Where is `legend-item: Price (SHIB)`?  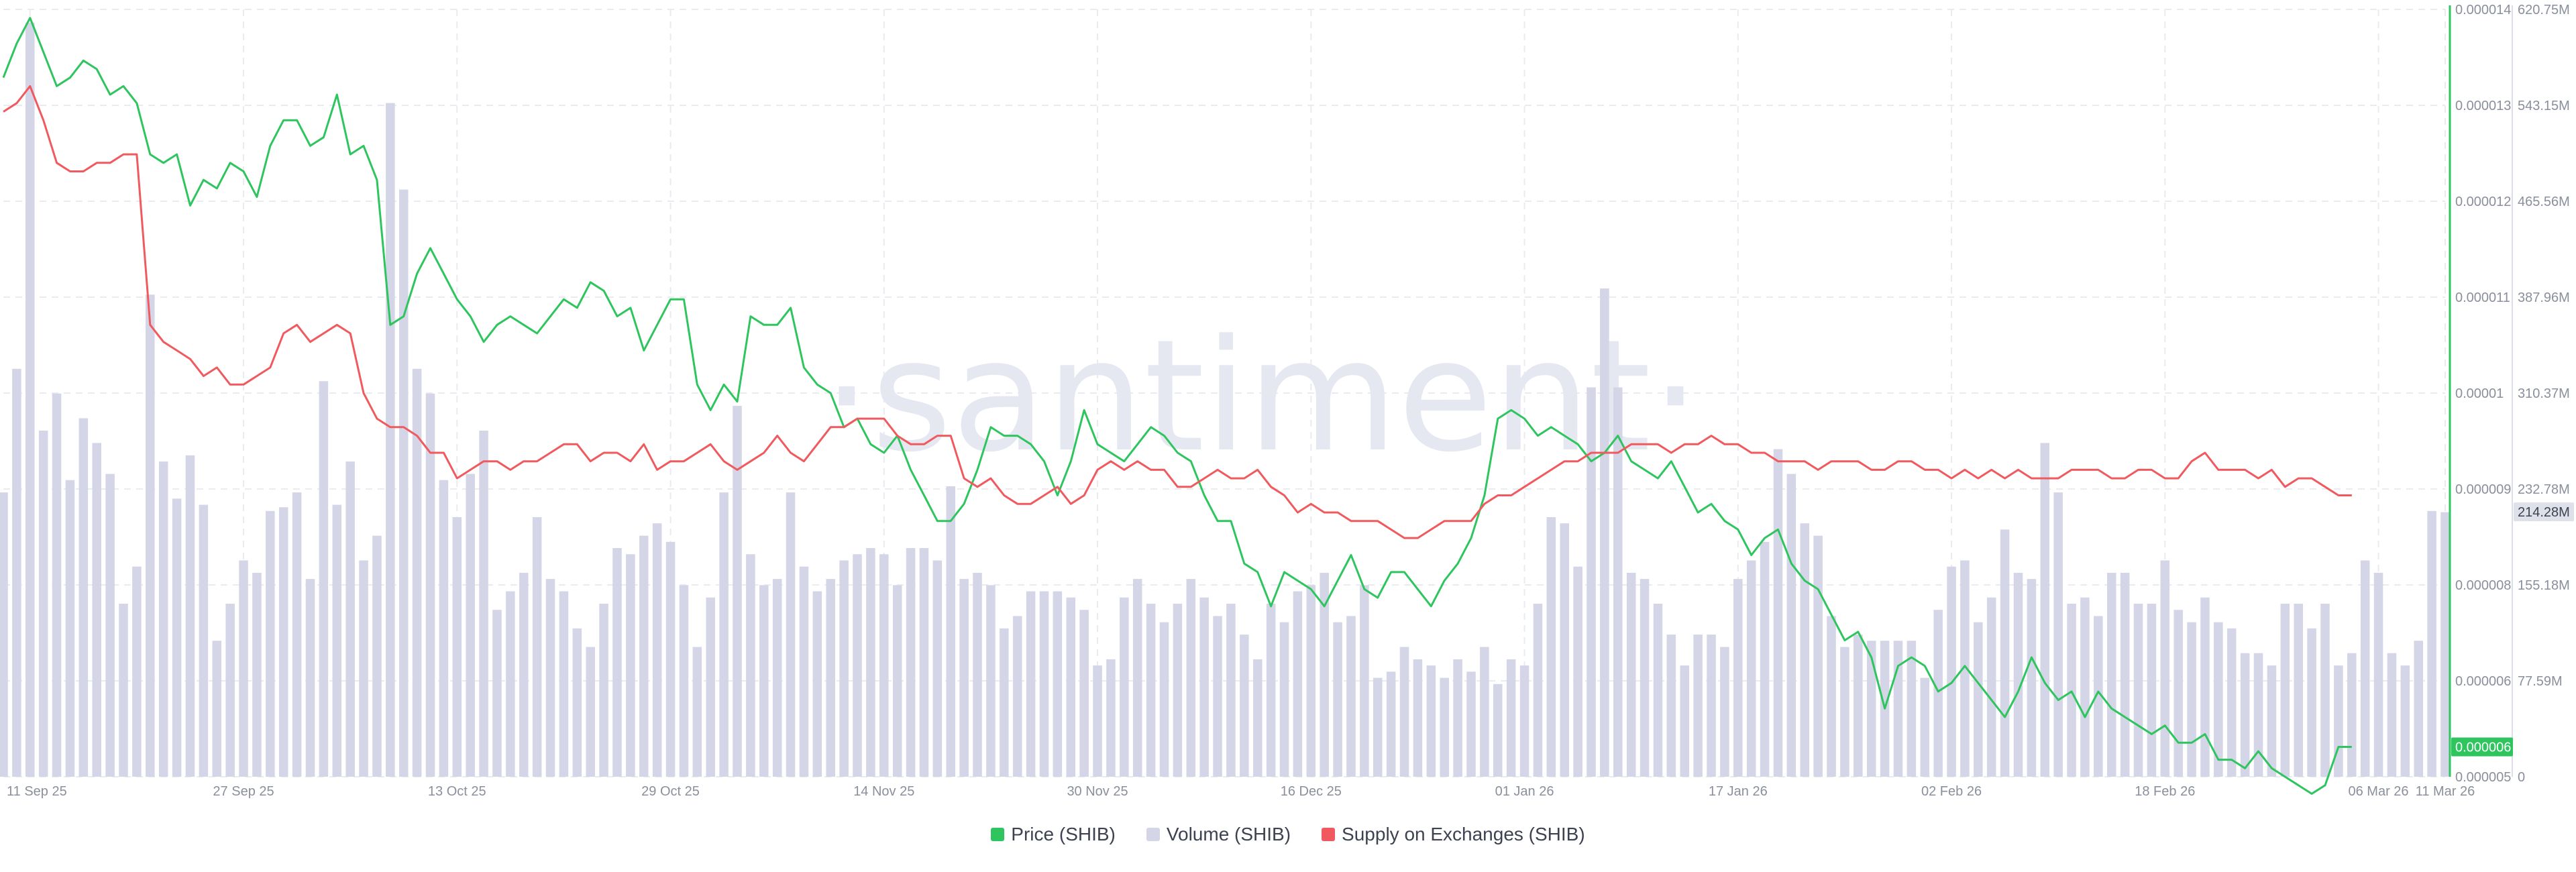
legend-item: Price (SHIB) is located at coordinates (1053, 834).